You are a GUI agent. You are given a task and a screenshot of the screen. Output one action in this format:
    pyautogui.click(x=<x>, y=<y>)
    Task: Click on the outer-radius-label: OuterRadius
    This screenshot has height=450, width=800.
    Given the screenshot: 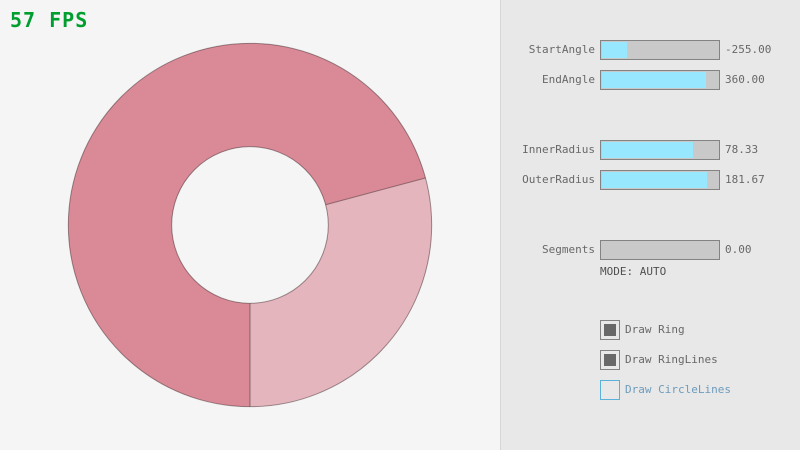 What is the action you would take?
    pyautogui.click(x=558, y=179)
    